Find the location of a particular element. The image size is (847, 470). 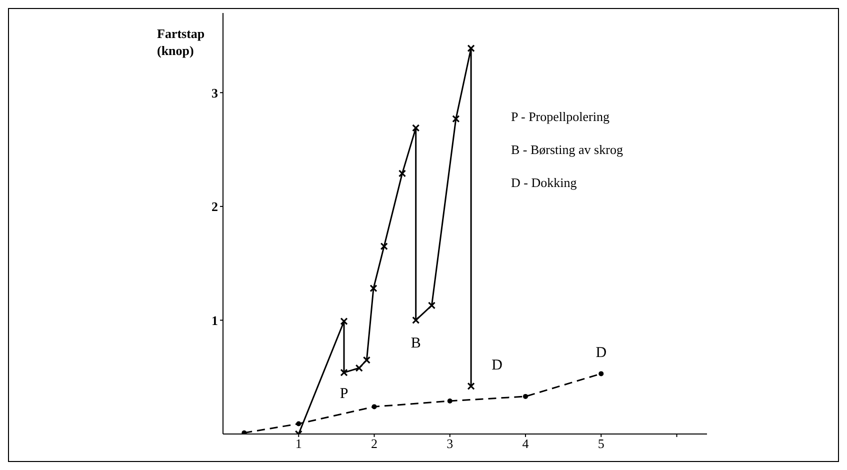

x-tick-label: 3 is located at coordinates (450, 444).